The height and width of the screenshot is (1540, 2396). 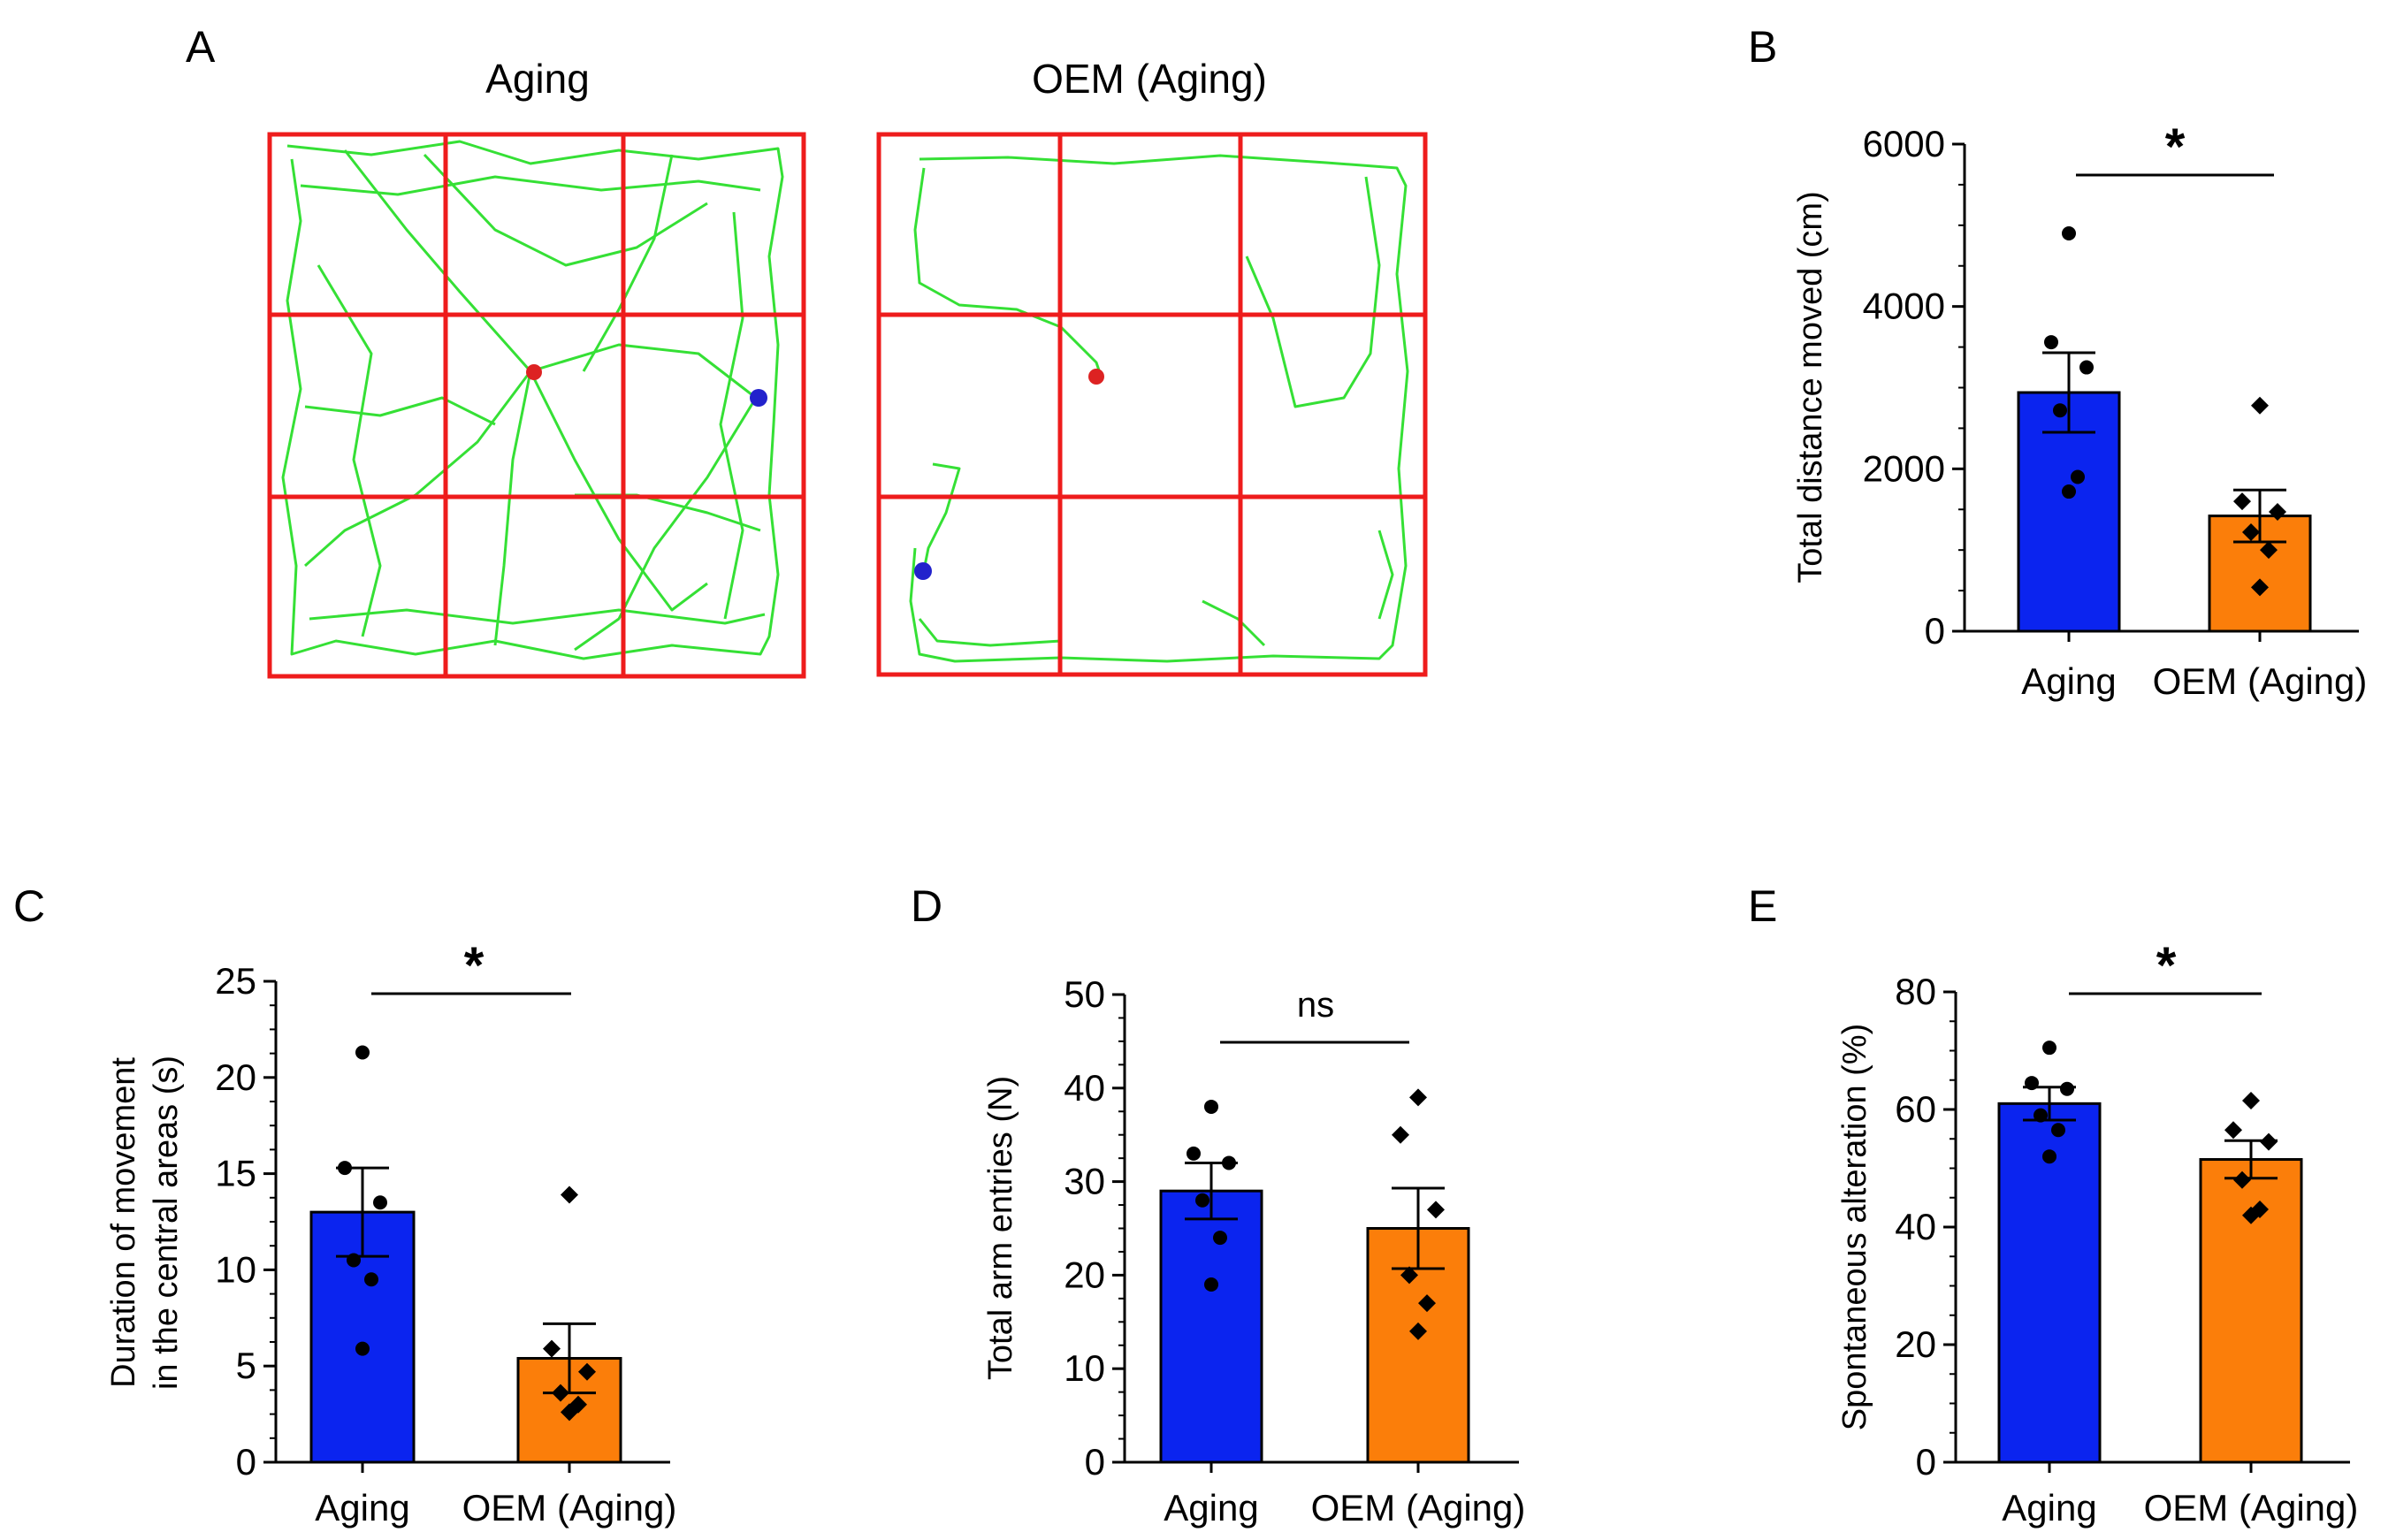 What do you see at coordinates (537, 79) in the screenshot?
I see `track-title-aging: Aging` at bounding box center [537, 79].